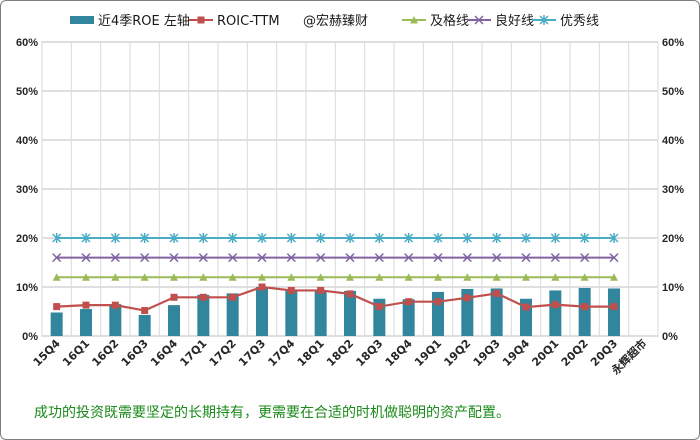 This screenshot has height=440, width=700. What do you see at coordinates (30, 337) in the screenshot?
I see `y-tick-label-left: 0%` at bounding box center [30, 337].